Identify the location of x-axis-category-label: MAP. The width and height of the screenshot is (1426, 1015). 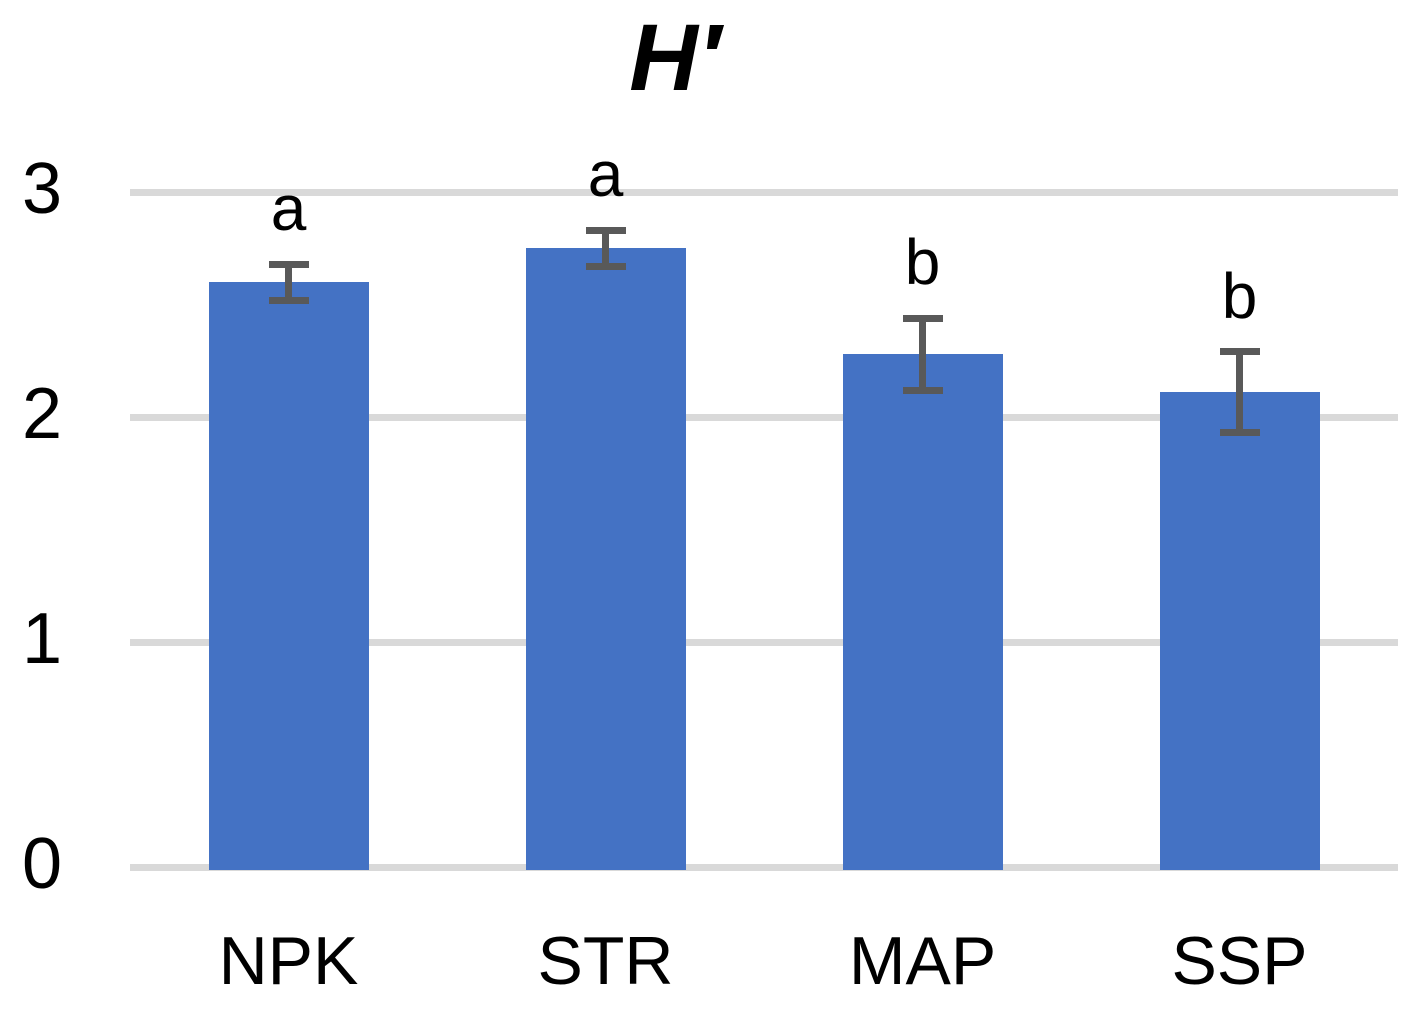
(922, 961).